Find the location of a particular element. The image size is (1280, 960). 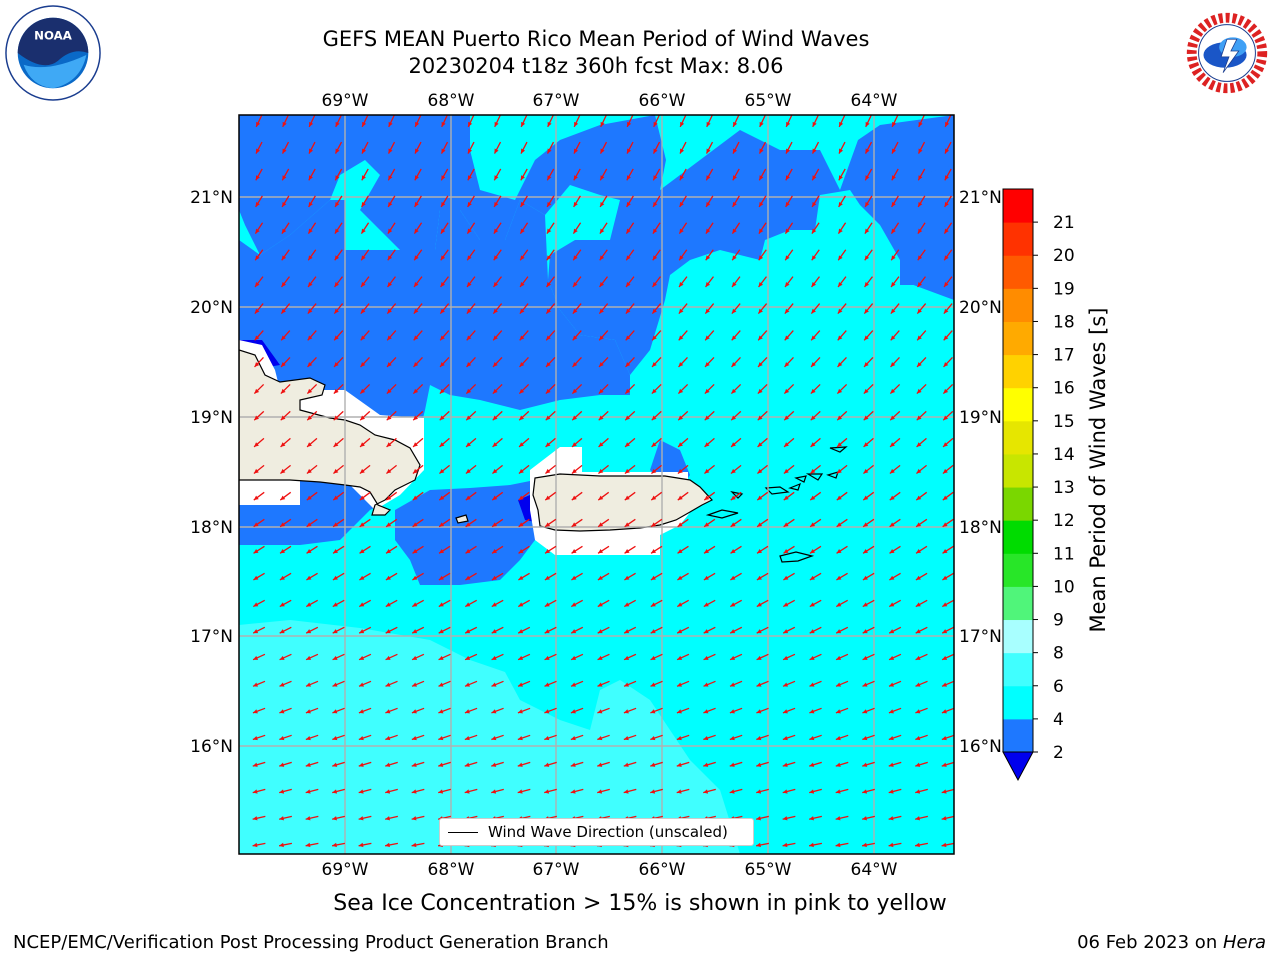

colorbar-tick-label: 21 is located at coordinates (1064, 223).